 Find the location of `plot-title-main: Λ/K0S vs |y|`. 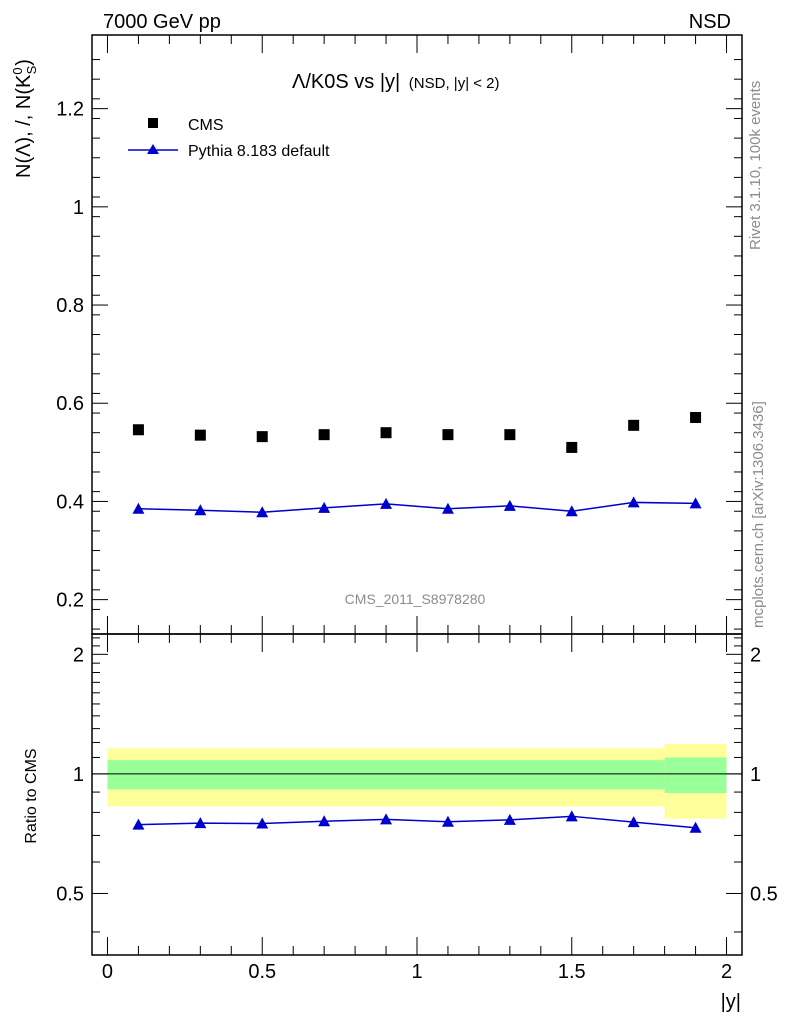

plot-title-main: Λ/K0S vs |y| is located at coordinates (346, 82).